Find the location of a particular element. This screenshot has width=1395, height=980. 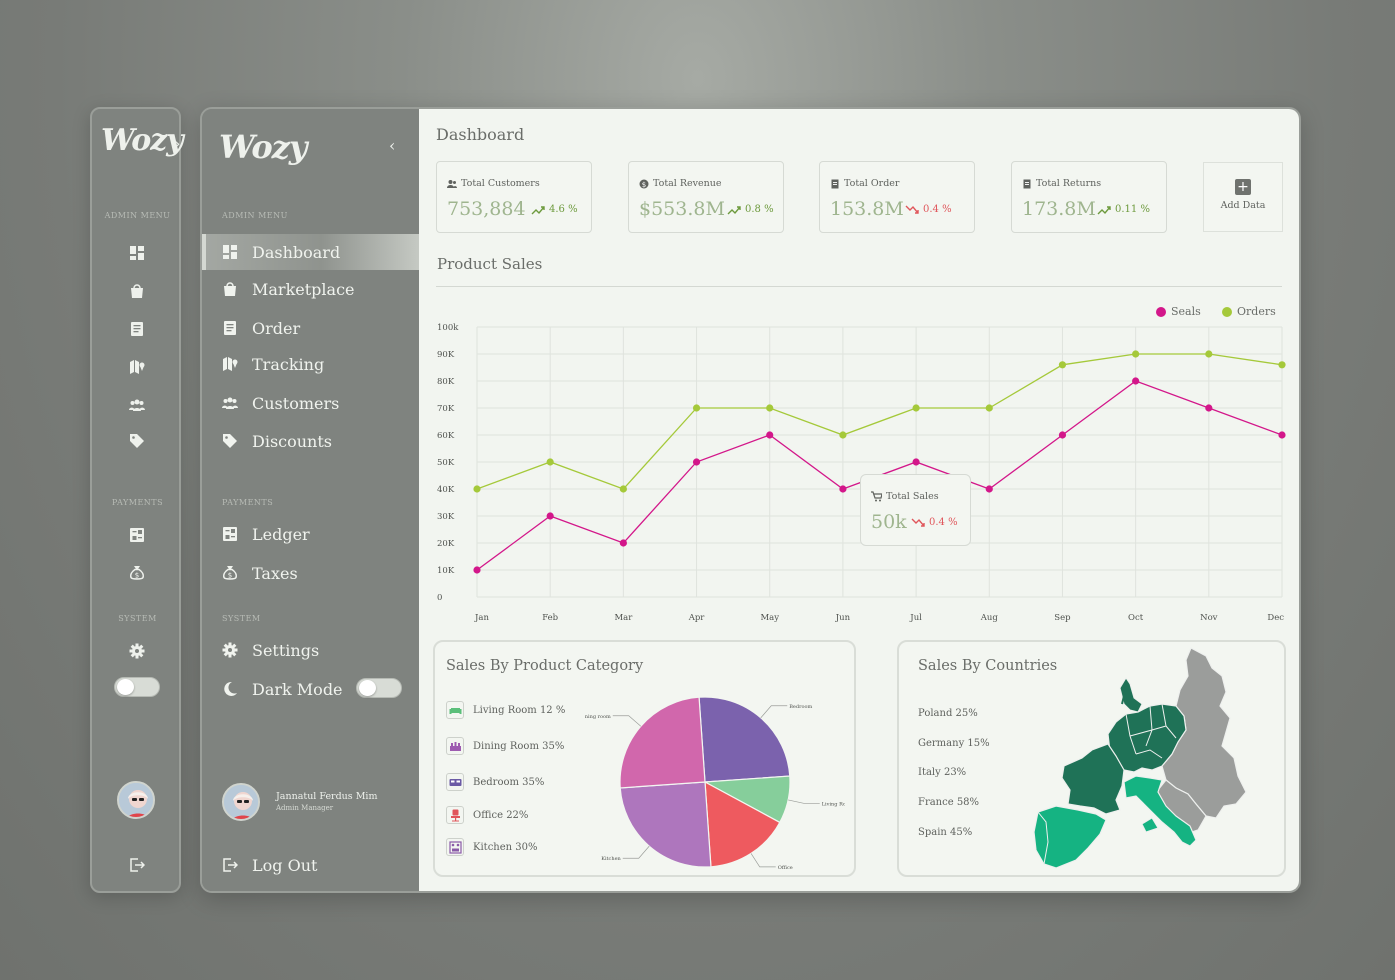

y-tick-label: 80K is located at coordinates (446, 382).